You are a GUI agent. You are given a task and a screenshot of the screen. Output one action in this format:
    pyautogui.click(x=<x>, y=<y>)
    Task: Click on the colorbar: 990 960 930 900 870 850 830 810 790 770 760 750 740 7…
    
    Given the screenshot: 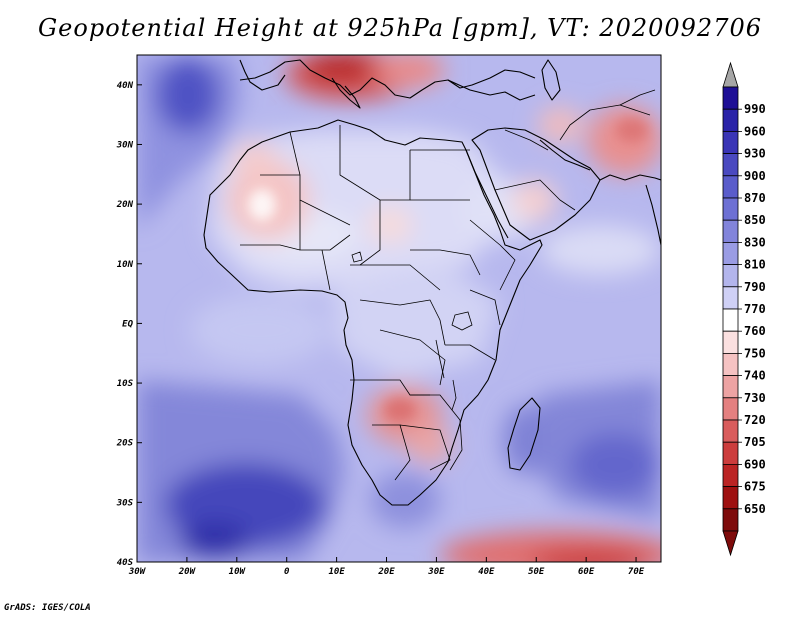 What is the action you would take?
    pyautogui.click(x=744, y=309)
    